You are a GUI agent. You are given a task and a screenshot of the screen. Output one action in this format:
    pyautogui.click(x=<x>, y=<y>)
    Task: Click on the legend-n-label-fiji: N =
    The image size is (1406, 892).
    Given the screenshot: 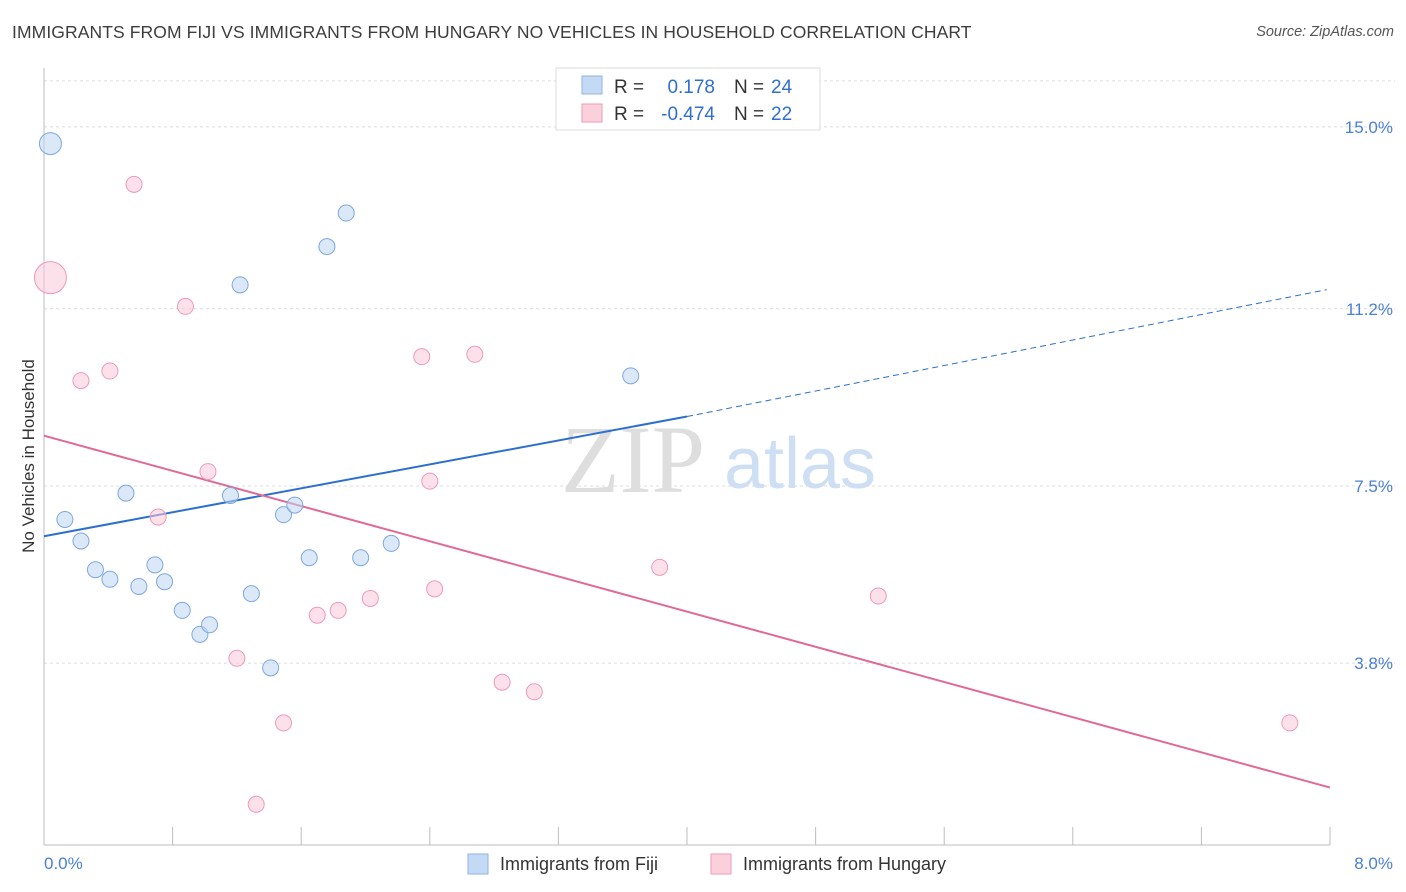 What is the action you would take?
    pyautogui.click(x=749, y=87)
    